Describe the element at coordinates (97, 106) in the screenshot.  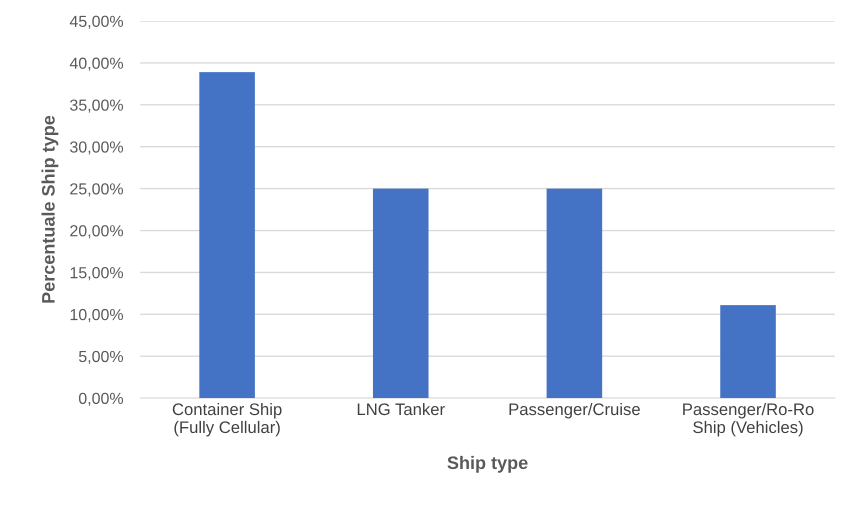
I see `y-tick-label: 35,00%` at that location.